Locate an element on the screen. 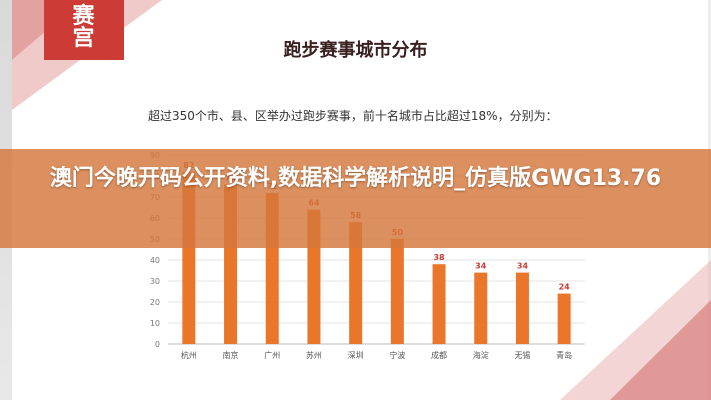 This screenshot has width=711, height=400. chart-subtitle: 超过350个市、县、区举办过跑步赛事，前十名城市占比超过18%，分别为： is located at coordinates (353, 116).